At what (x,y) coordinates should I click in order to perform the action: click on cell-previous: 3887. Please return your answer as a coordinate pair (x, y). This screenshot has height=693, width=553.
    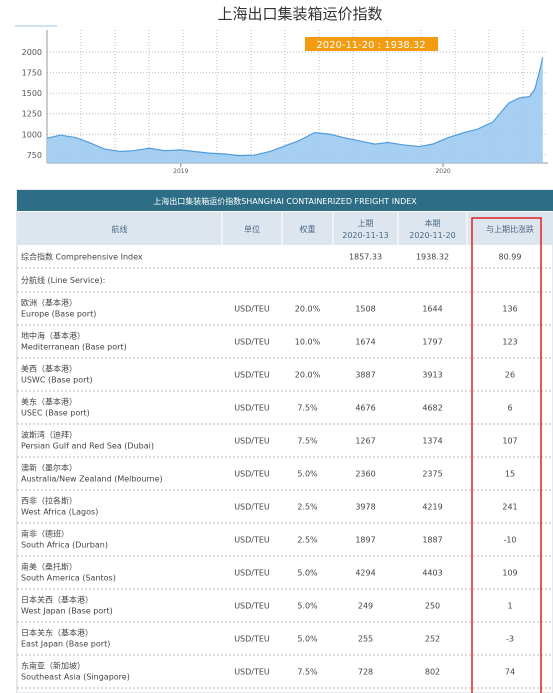
    Looking at the image, I should click on (365, 375).